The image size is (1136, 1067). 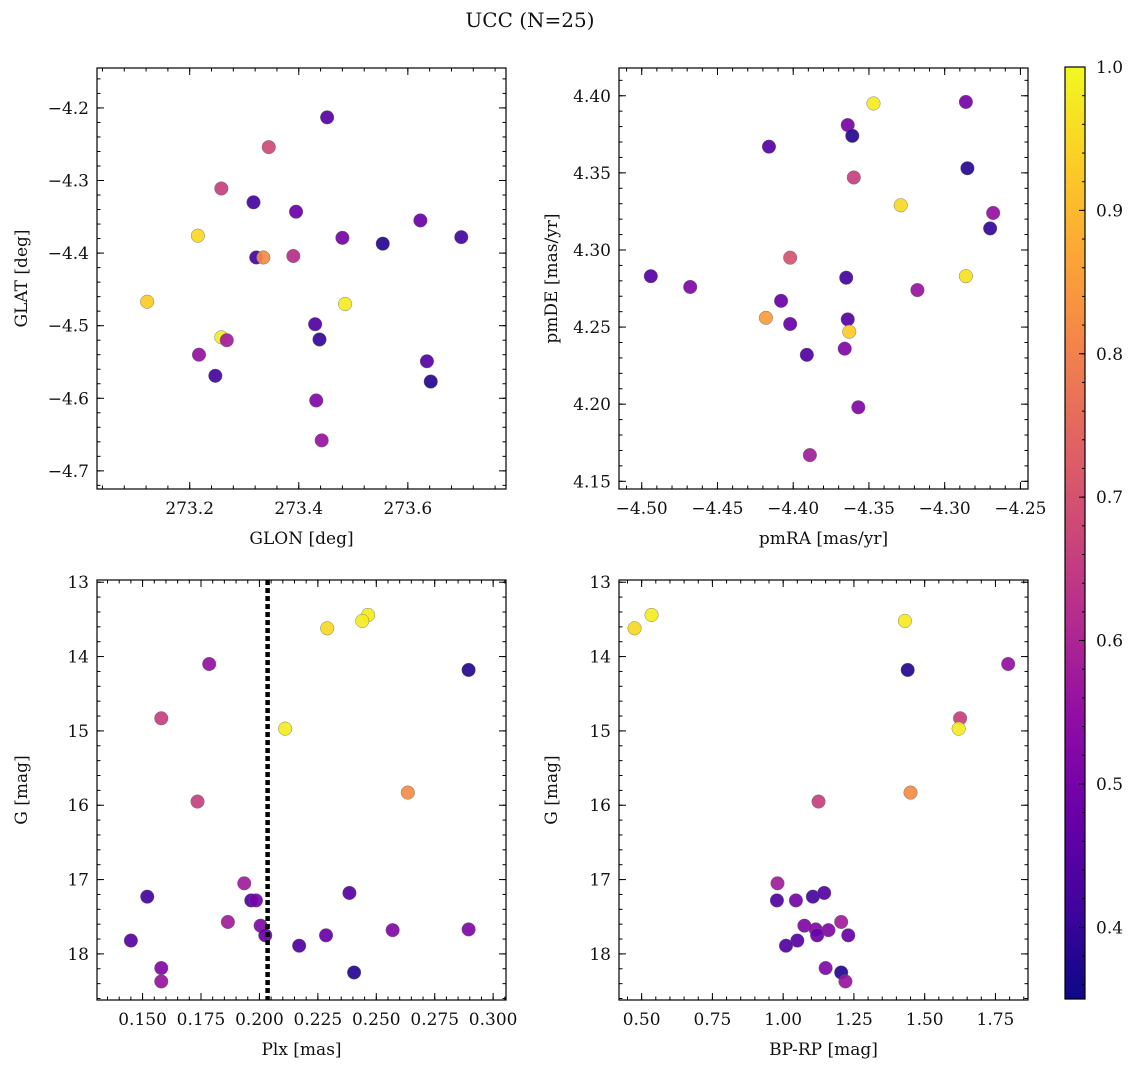 What do you see at coordinates (529, 20) in the screenshot?
I see `figure-title: UCC (N=25)` at bounding box center [529, 20].